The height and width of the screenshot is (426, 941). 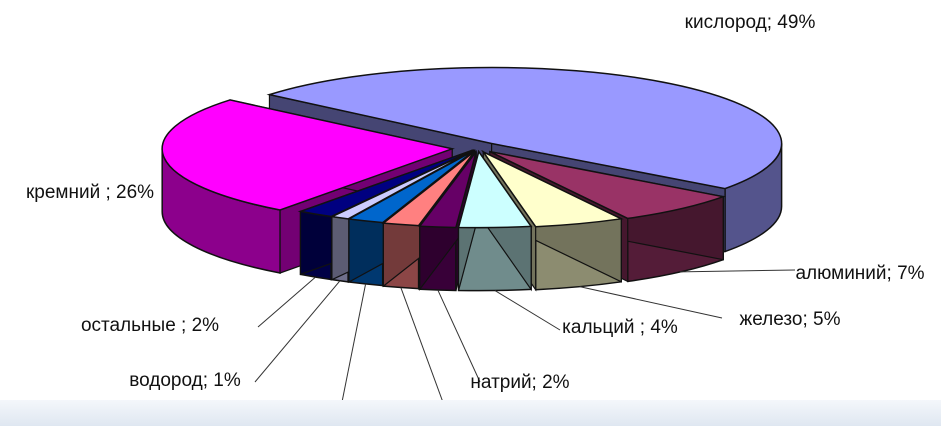 What do you see at coordinates (297, 331) in the screenshot?
I see `leader-line-водород` at bounding box center [297, 331].